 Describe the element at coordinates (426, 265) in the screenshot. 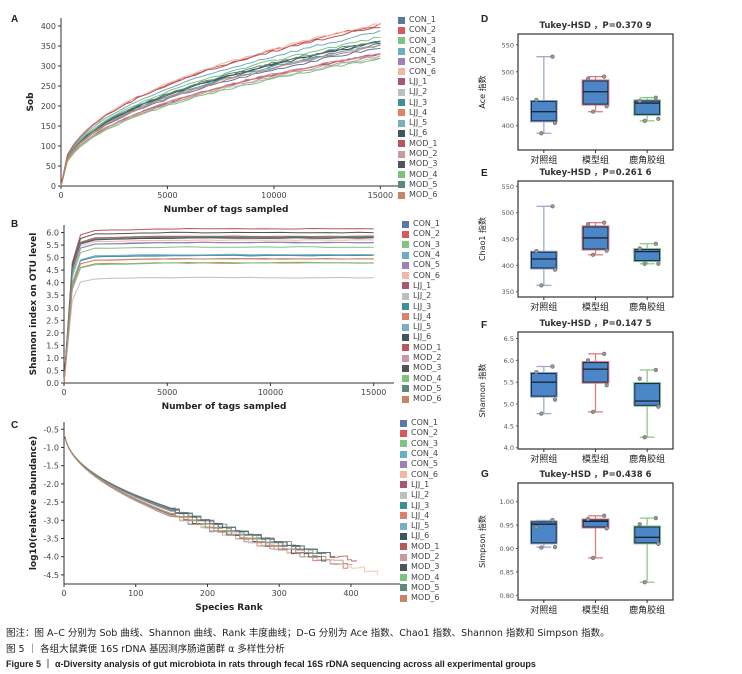

I see `legend-label: CON_5` at that location.